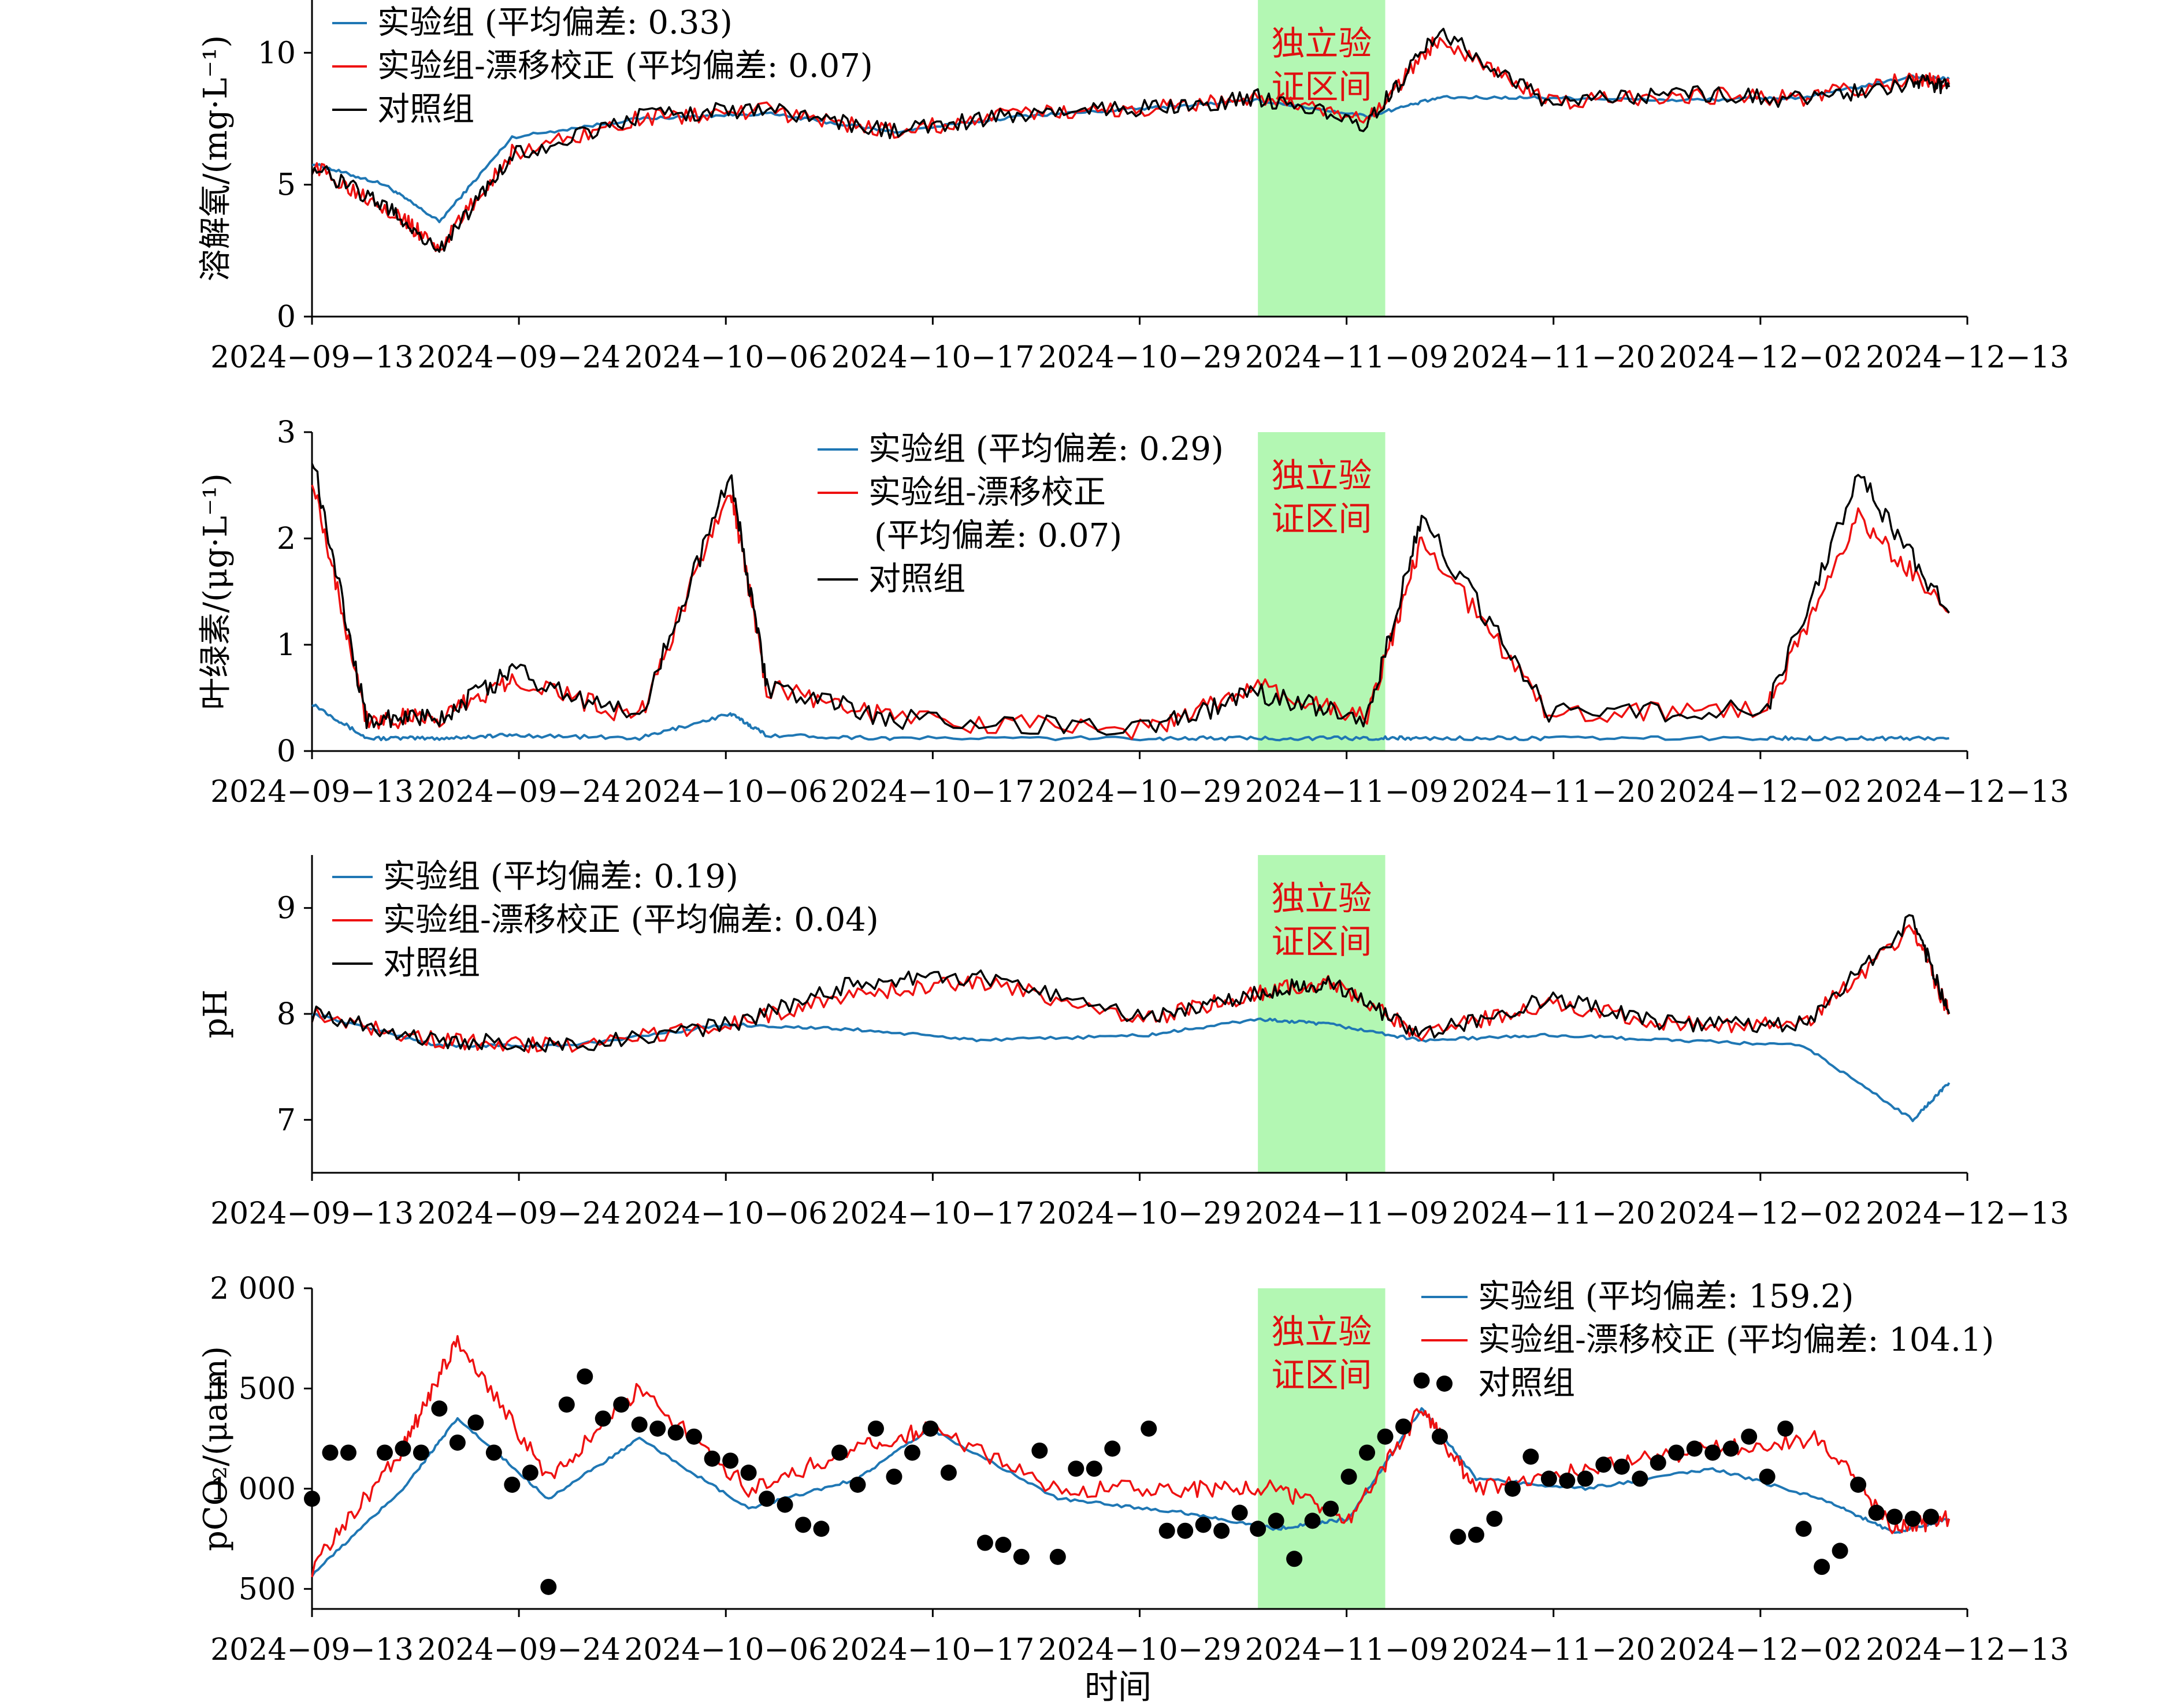 Image resolution: width=2184 pixels, height=1706 pixels. What do you see at coordinates (216, 158) in the screenshot?
I see `y-axis-label: 溶解氧/(mg·L⁻¹)` at bounding box center [216, 158].